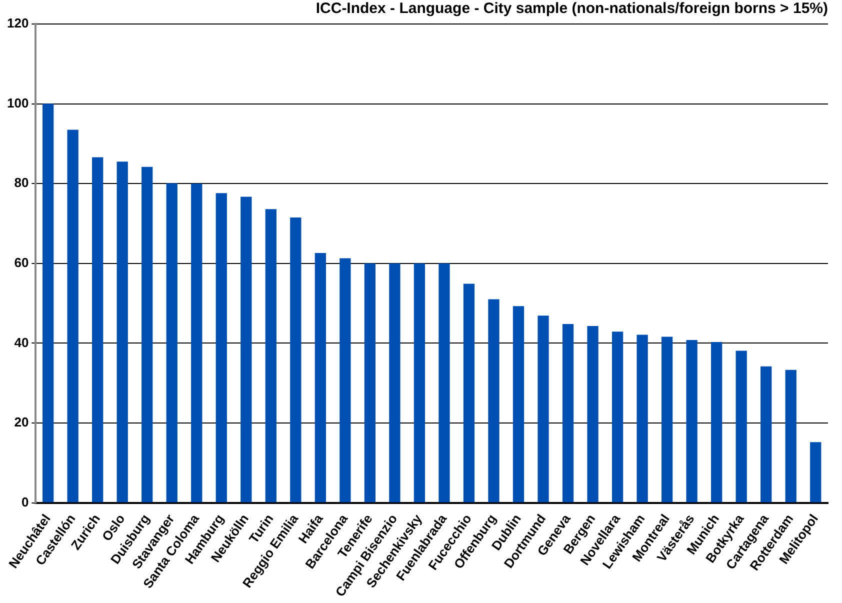  Describe the element at coordinates (25, 502) in the screenshot. I see `y-tick-label: 0` at that location.